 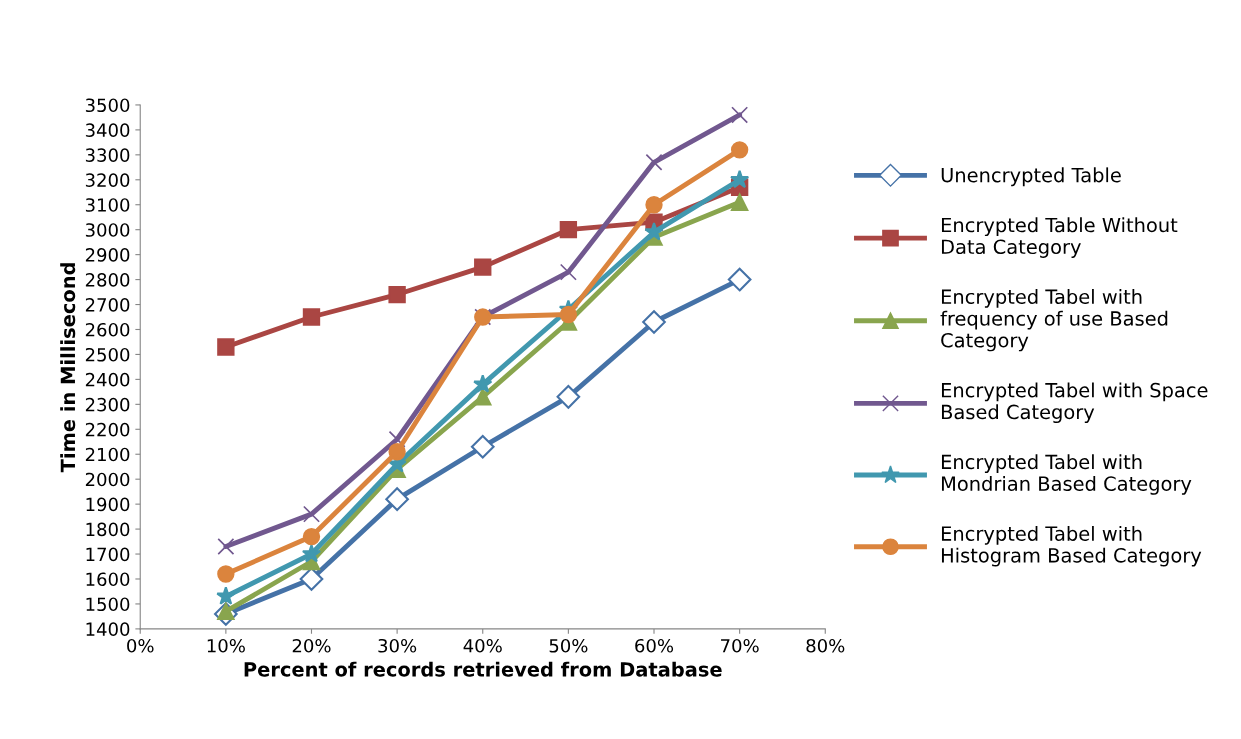 What do you see at coordinates (107, 354) in the screenshot?
I see `y-tick-label: 2500` at bounding box center [107, 354].